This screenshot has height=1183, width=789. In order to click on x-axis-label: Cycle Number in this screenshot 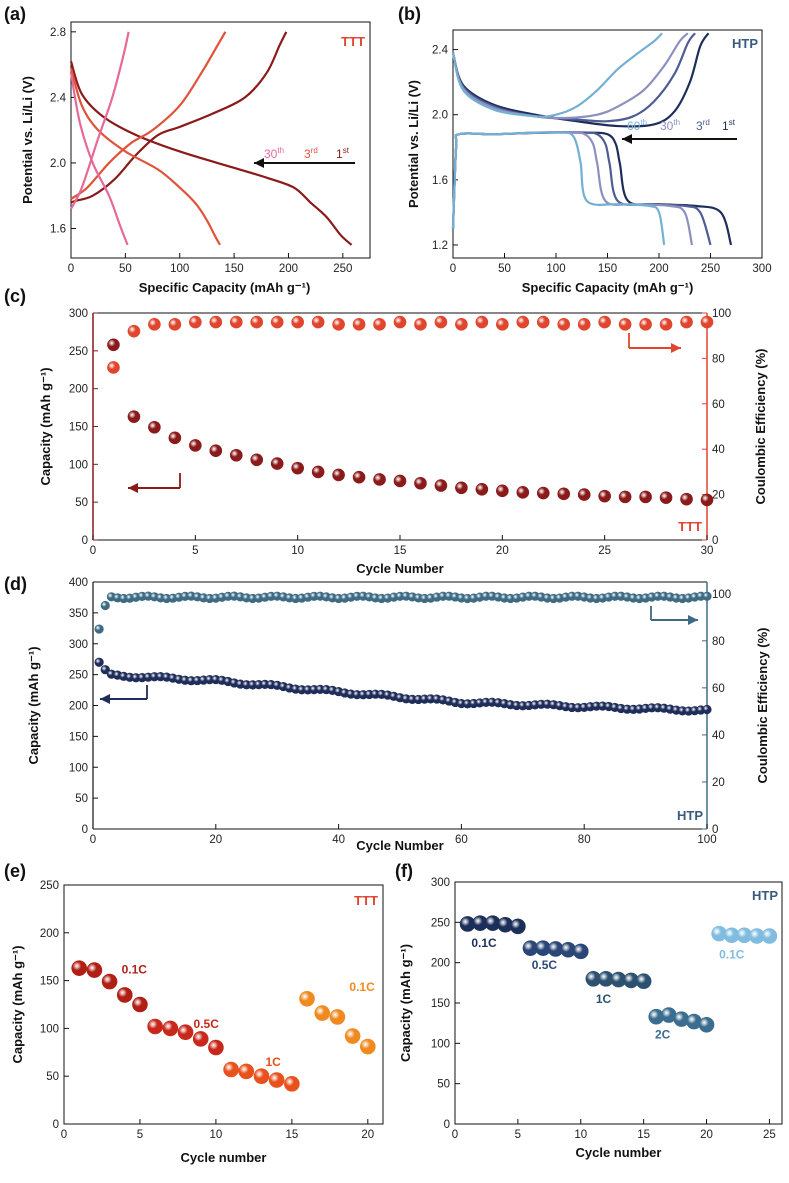, I will do `click(399, 845)`.